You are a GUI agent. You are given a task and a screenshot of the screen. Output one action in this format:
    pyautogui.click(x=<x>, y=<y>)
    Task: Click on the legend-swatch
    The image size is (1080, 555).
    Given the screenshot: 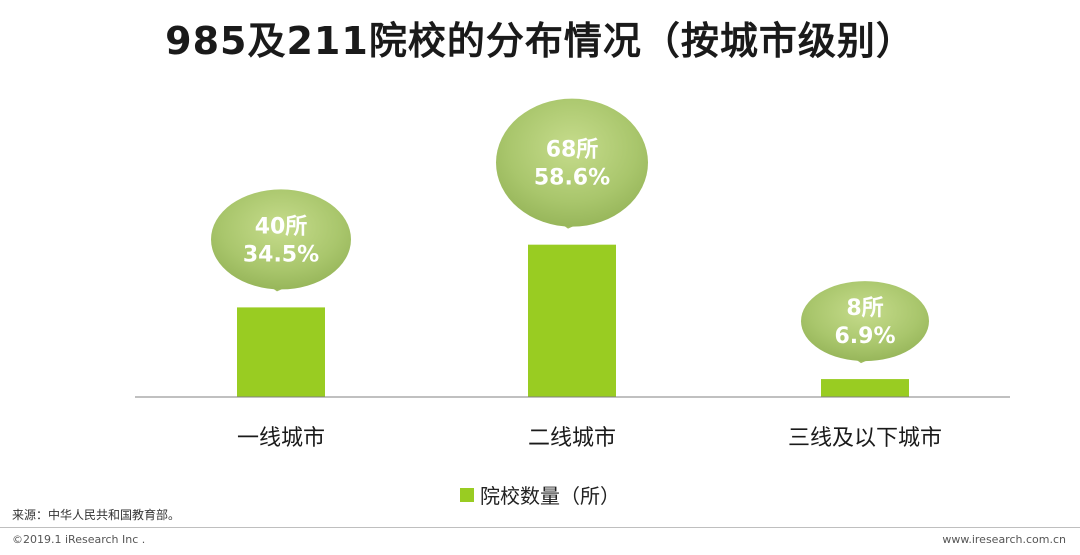 What is the action you would take?
    pyautogui.click(x=467, y=494)
    